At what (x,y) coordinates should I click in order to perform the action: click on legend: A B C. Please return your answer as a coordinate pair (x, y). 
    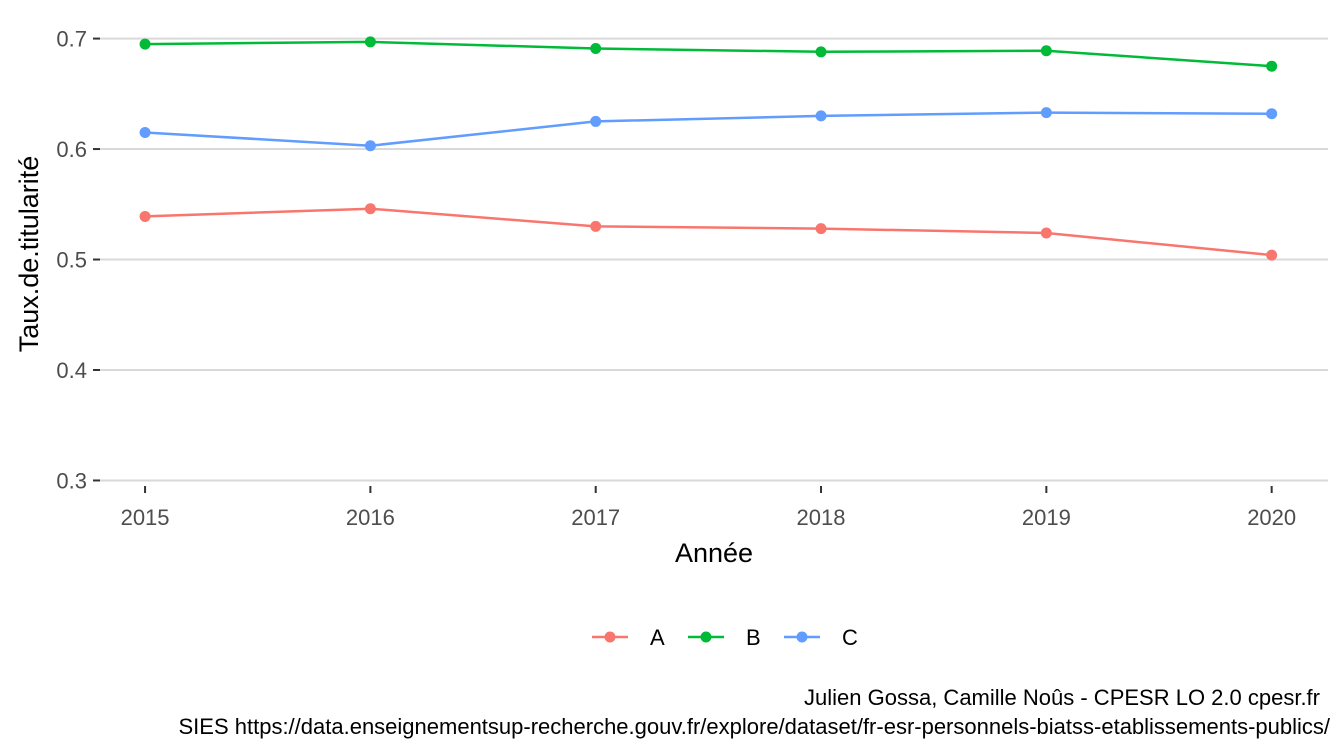
    Looking at the image, I should click on (725, 637).